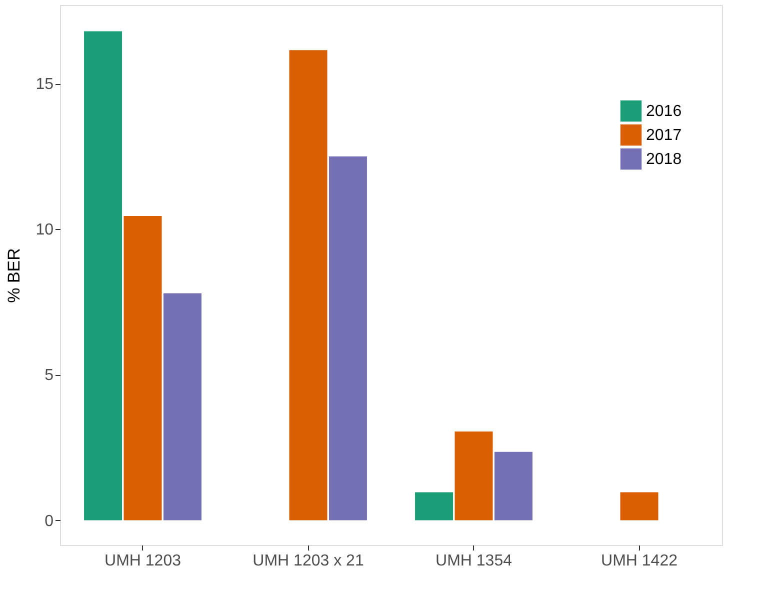 The image size is (758, 591). Describe the element at coordinates (664, 159) in the screenshot. I see `legend-label: 2018` at that location.